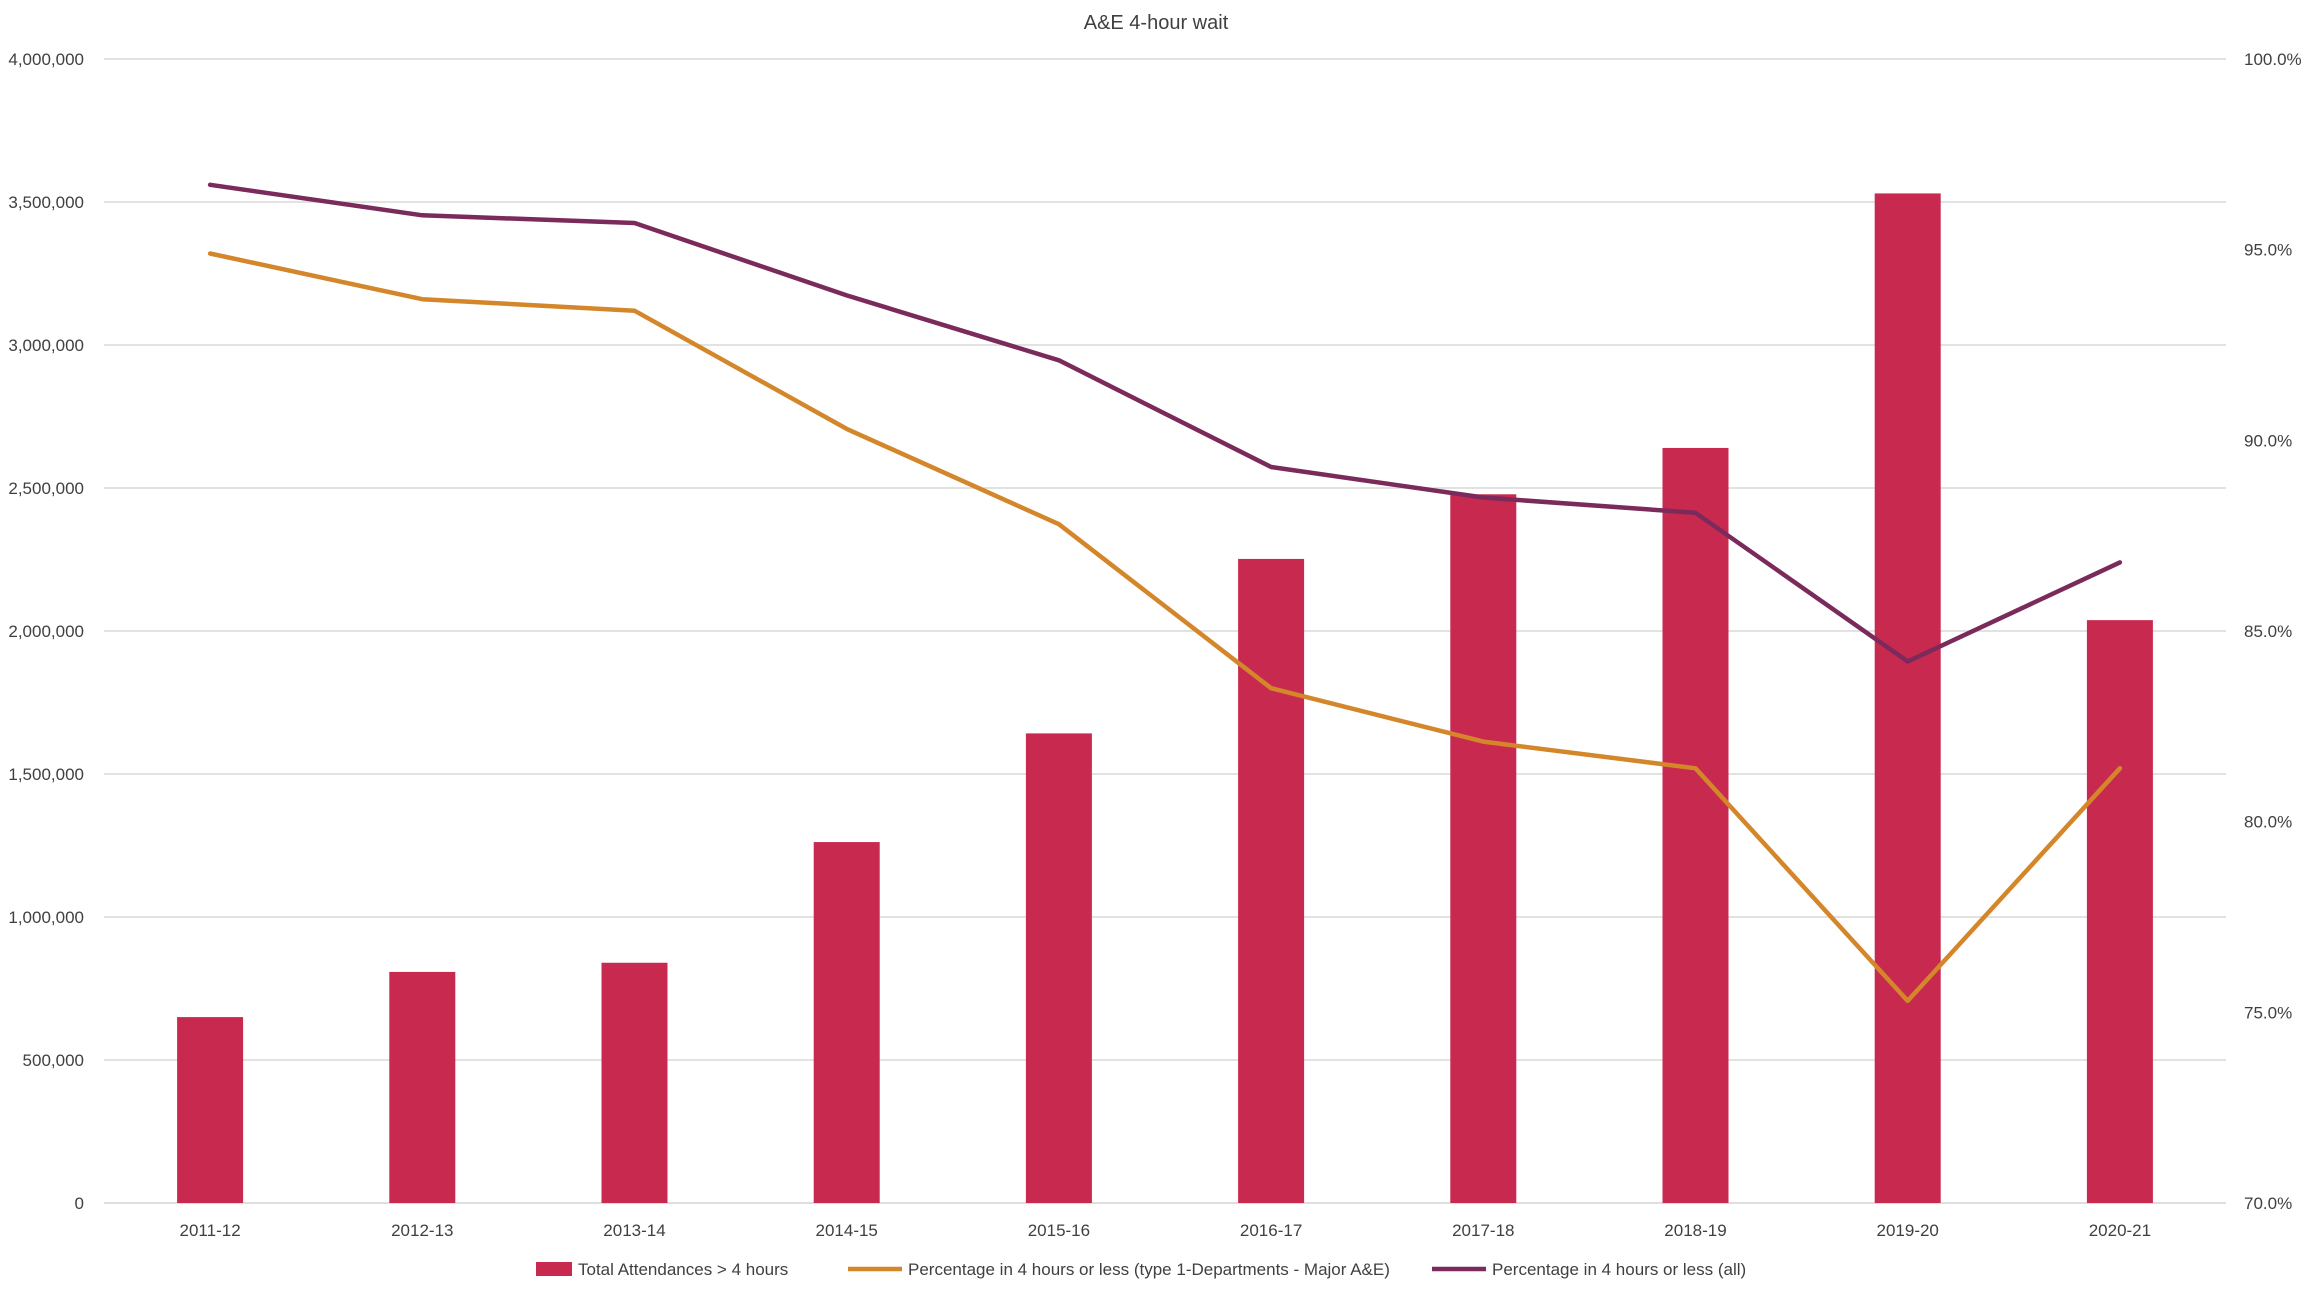 The width and height of the screenshot is (2314, 1301). I want to click on left-axis-tick-label: 2,000,000, so click(46, 631).